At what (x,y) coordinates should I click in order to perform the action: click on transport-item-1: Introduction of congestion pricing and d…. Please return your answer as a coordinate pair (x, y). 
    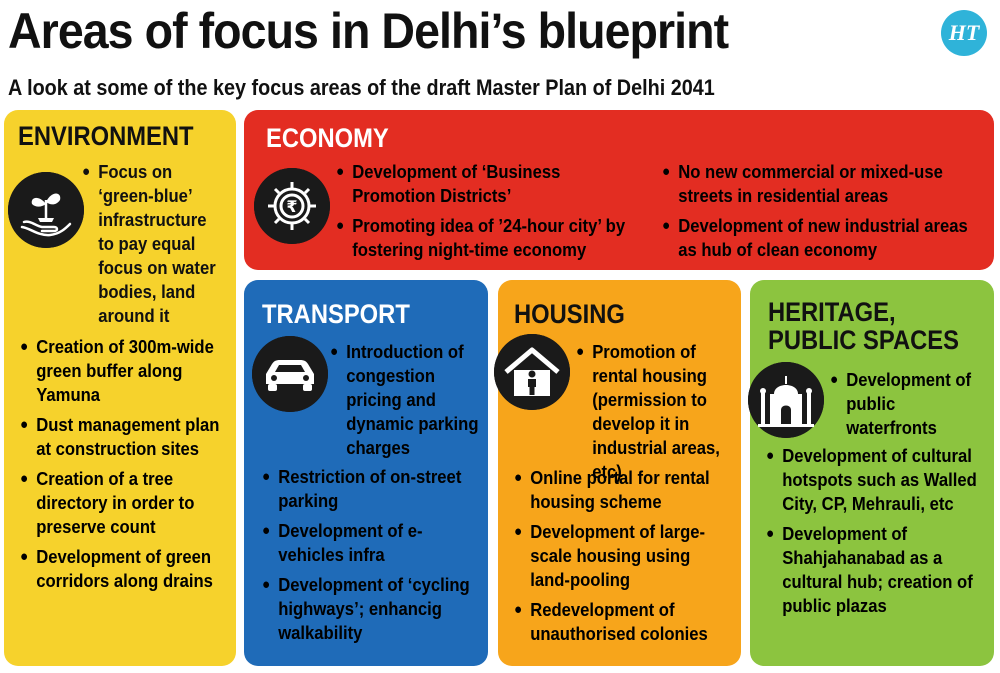
    Looking at the image, I should click on (406, 403).